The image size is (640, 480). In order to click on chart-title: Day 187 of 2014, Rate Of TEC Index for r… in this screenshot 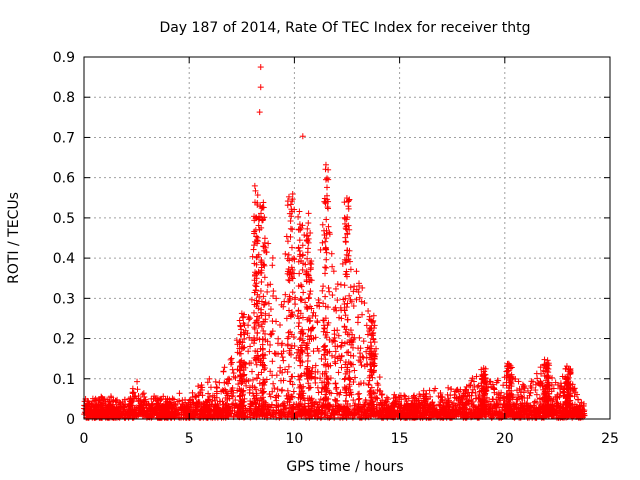, I will do `click(344, 28)`.